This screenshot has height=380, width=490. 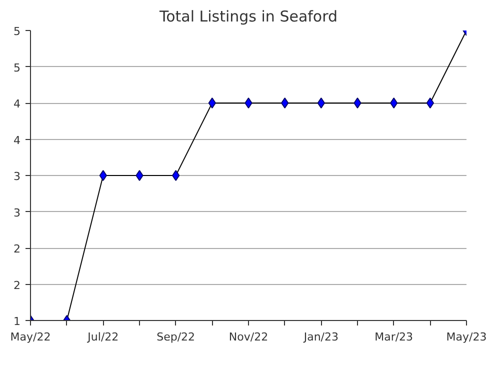 What do you see at coordinates (17, 321) in the screenshot?
I see `y-tick-label: 1` at bounding box center [17, 321].